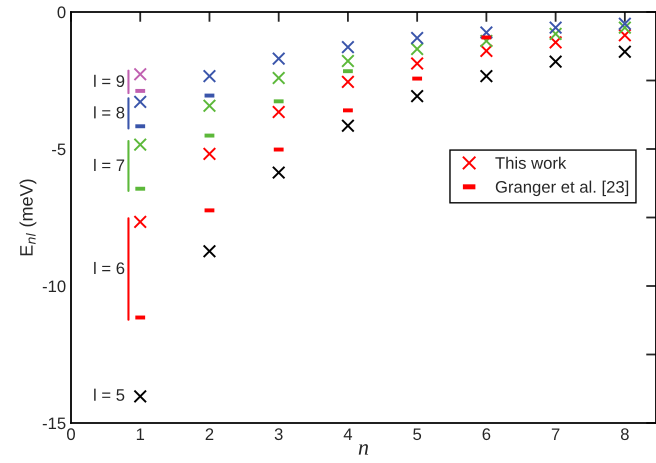  What do you see at coordinates (348, 434) in the screenshot?
I see `x-tick-label: 4` at bounding box center [348, 434].